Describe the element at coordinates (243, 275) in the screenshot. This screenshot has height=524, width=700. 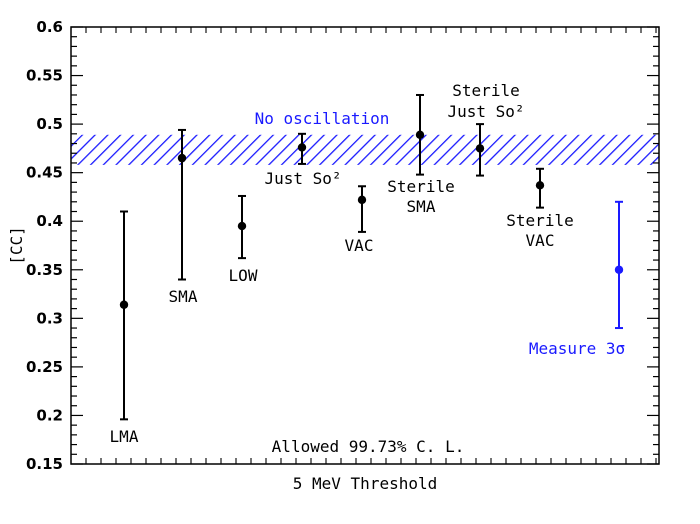
I see `point-label: LOW` at that location.